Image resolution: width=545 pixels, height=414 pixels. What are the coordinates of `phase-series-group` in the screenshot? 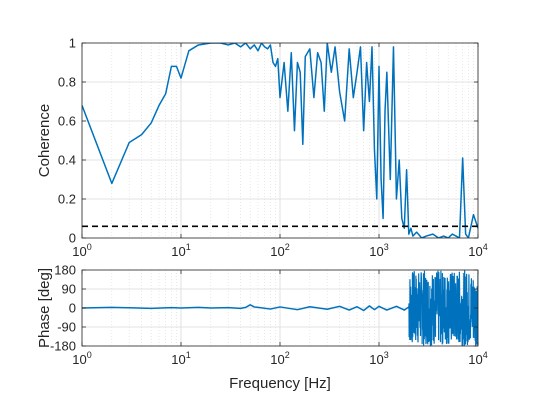 It's located at (280, 308).